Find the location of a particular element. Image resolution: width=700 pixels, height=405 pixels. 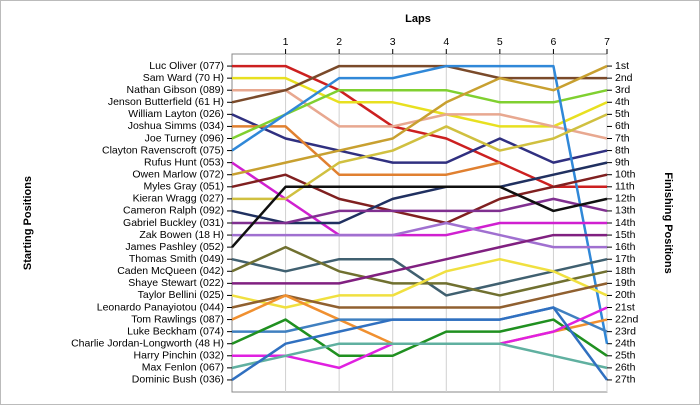

y2-tick-label: 4th is located at coordinates (622, 102).